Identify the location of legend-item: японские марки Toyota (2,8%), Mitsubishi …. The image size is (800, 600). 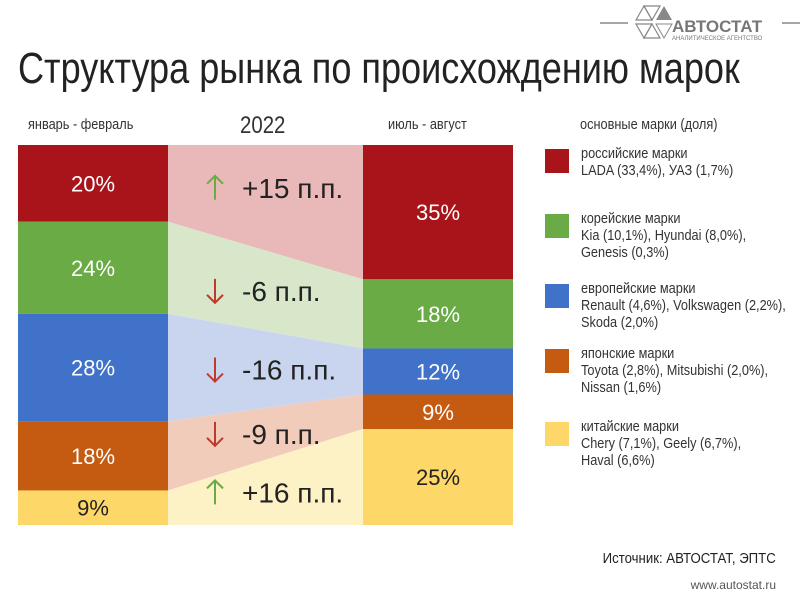
(670, 375).